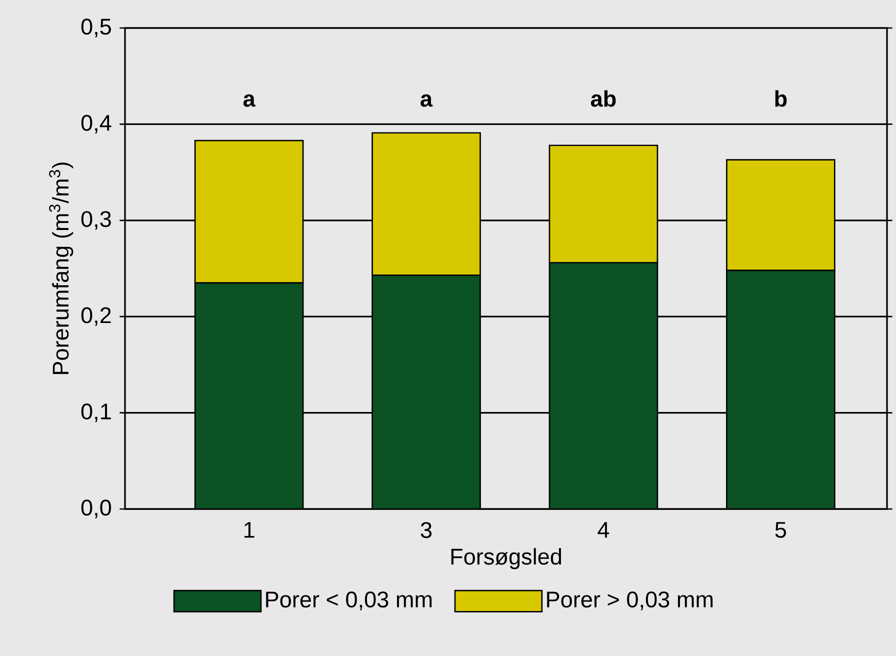  I want to click on x-axis-title: Forsøgsled, so click(506, 559).